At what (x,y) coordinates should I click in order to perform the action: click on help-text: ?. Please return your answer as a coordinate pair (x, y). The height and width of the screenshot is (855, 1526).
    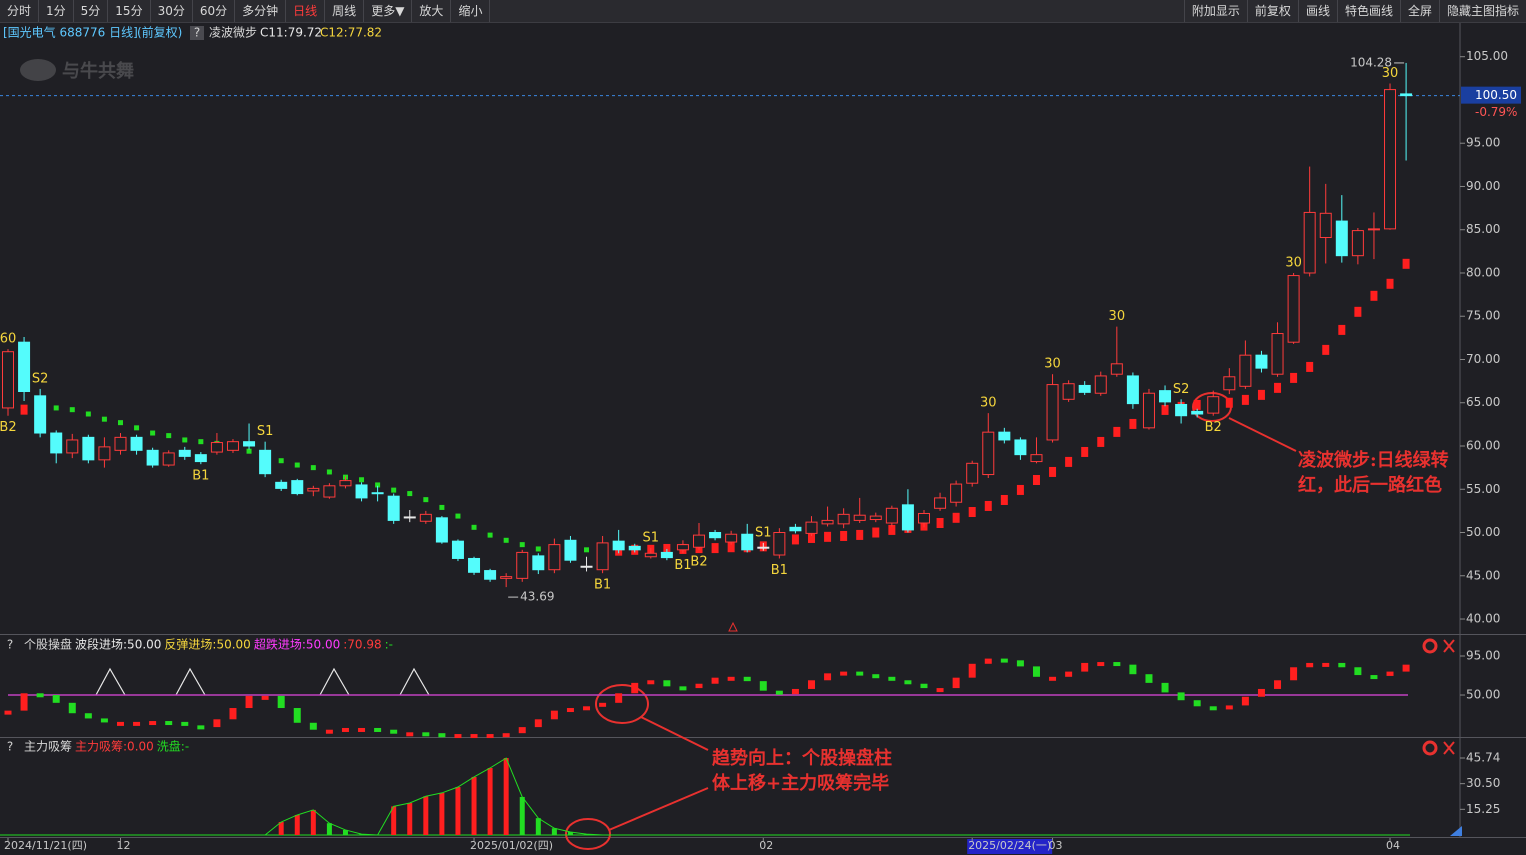
    Looking at the image, I should click on (10, 645).